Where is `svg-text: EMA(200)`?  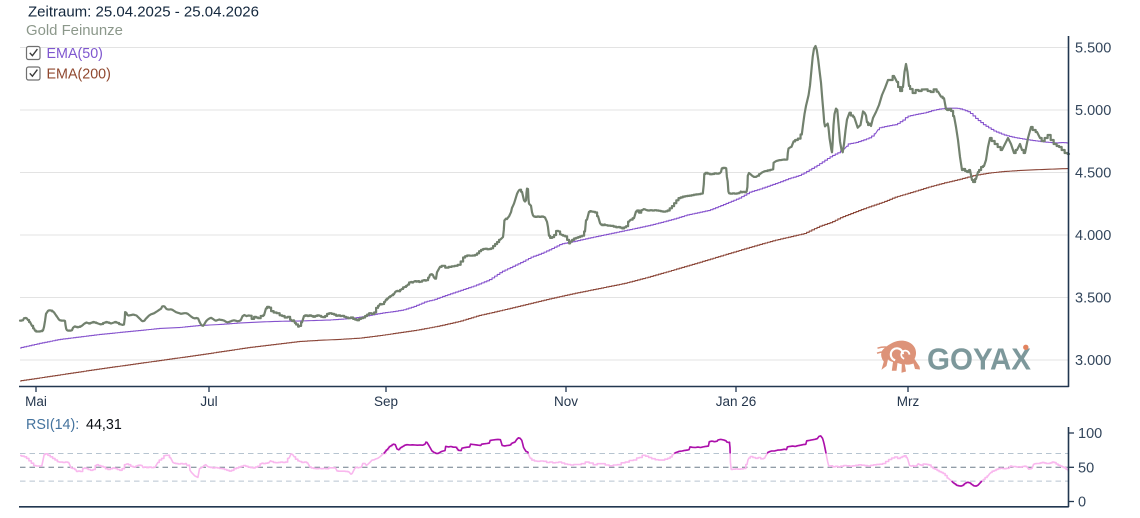 svg-text: EMA(200) is located at coordinates (79, 75).